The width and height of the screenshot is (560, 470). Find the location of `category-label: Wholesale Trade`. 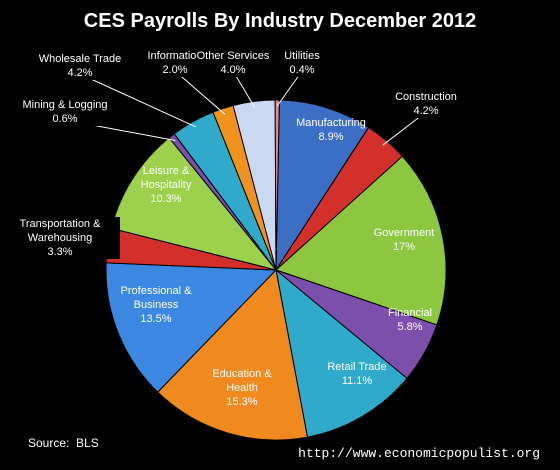

category-label: Wholesale Trade is located at coordinates (80, 59).